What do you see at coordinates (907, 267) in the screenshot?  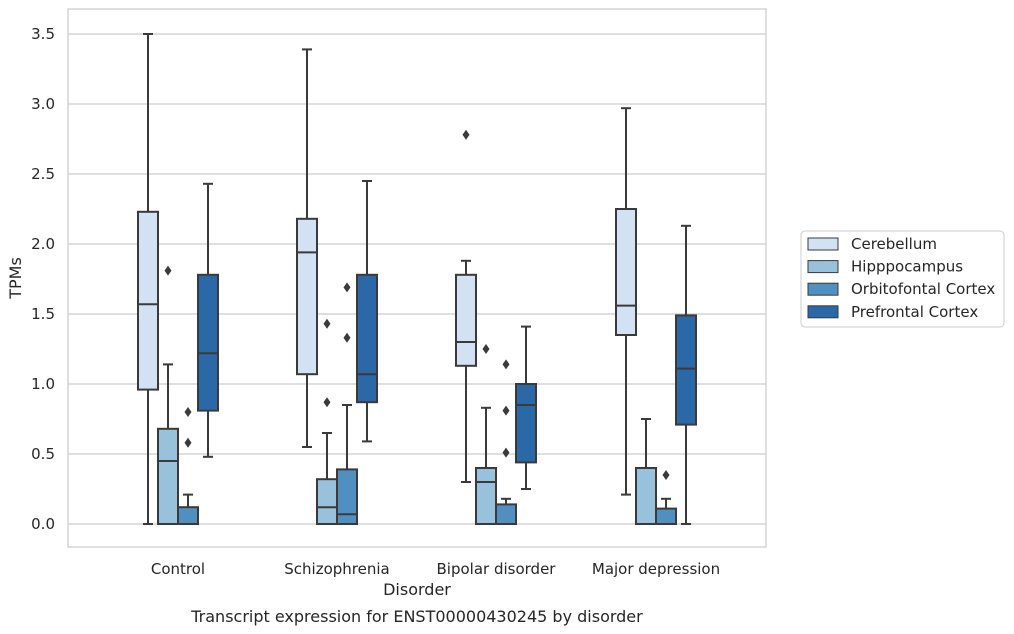 I see `legend-label: Hipppocampus` at bounding box center [907, 267].